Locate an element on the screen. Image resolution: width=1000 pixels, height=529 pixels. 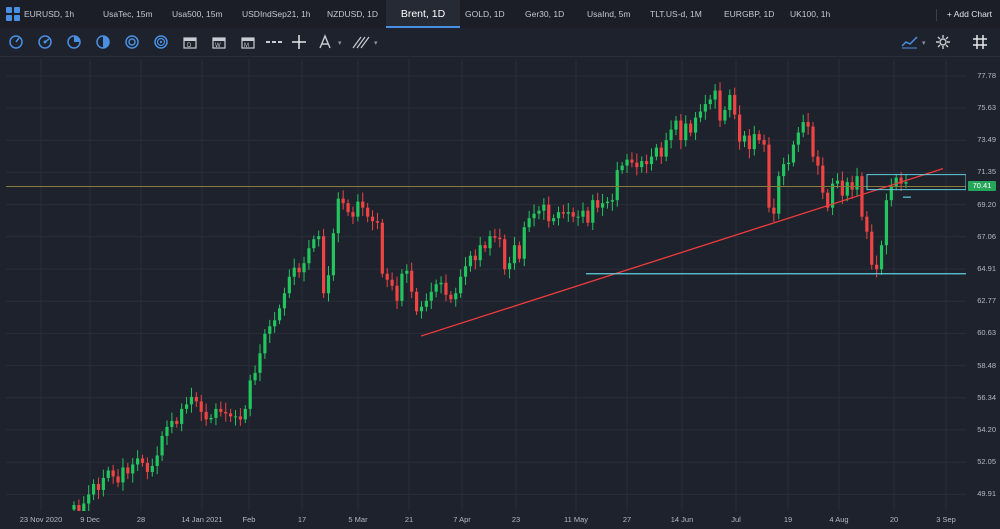
crosshair-icon is located at coordinates (299, 42).